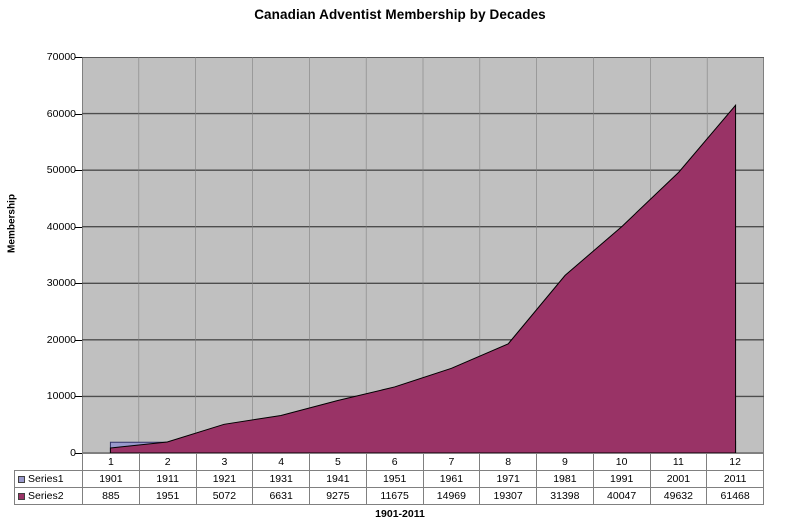 This screenshot has height=530, width=800. Describe the element at coordinates (61, 170) in the screenshot. I see `y-axis-tick-label: 50000` at that location.